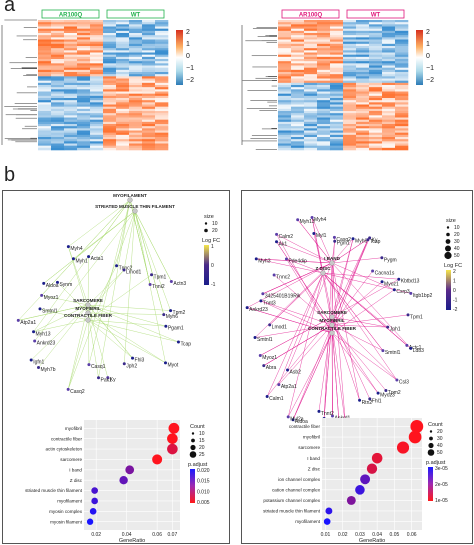 This screenshot has height=545, width=474. I want to click on gene-label: Pgm1, so click(343, 244).